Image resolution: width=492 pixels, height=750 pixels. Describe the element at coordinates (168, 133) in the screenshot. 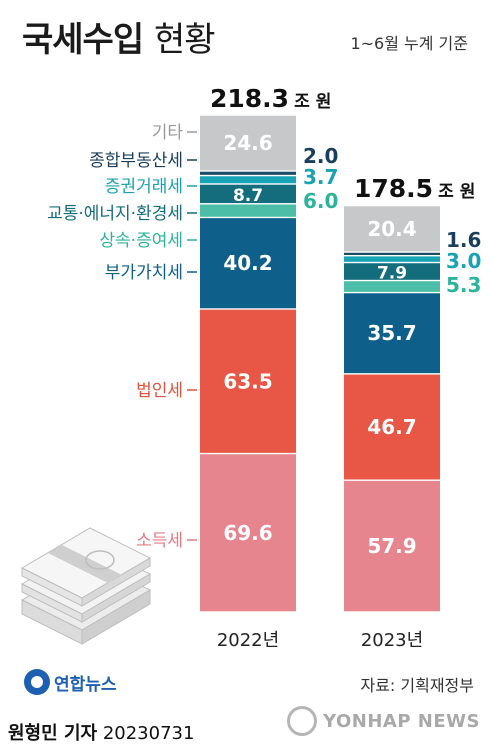

I see `series-label-other: 기타` at that location.